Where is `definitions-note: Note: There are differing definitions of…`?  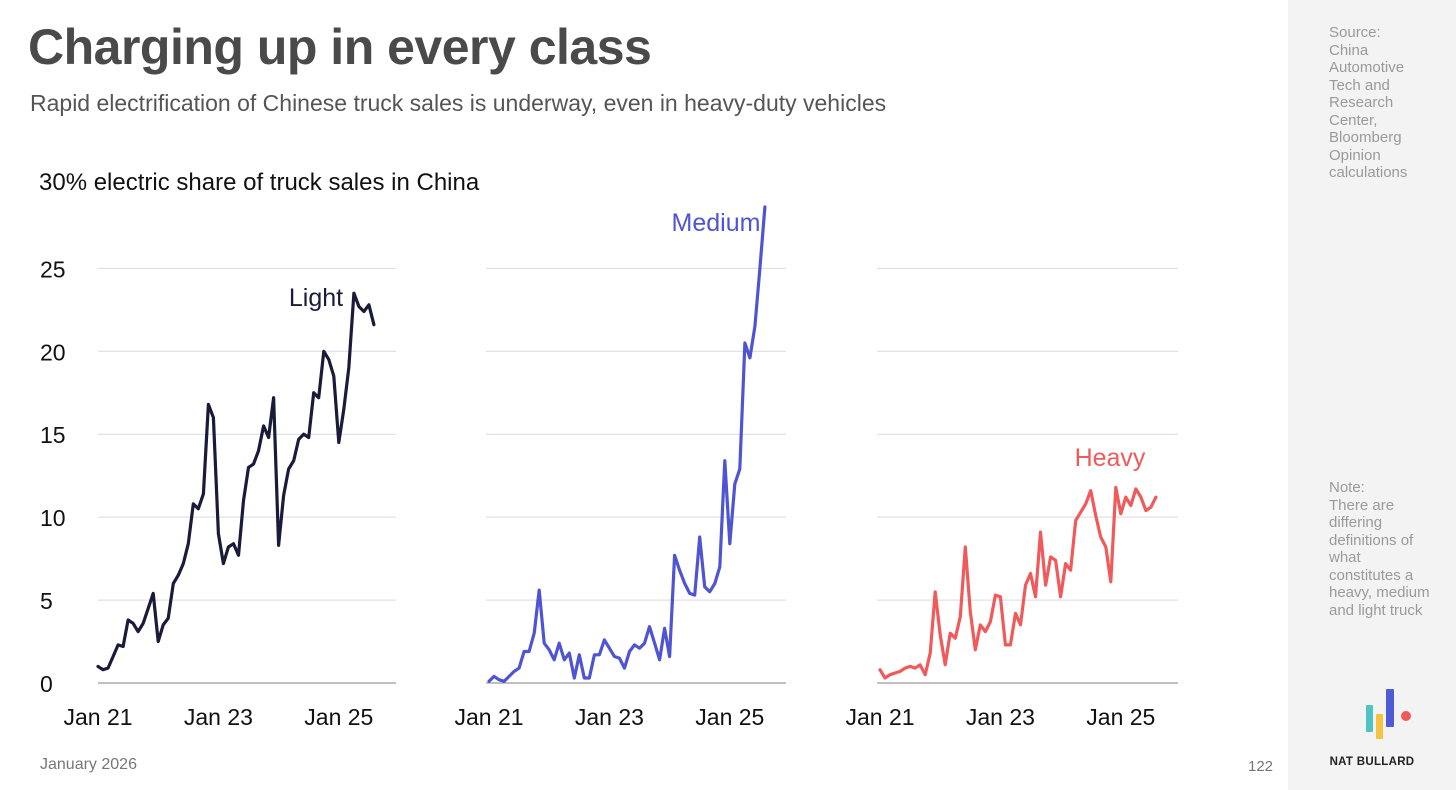 definitions-note: Note: There are differing definitions of… is located at coordinates (1379, 549).